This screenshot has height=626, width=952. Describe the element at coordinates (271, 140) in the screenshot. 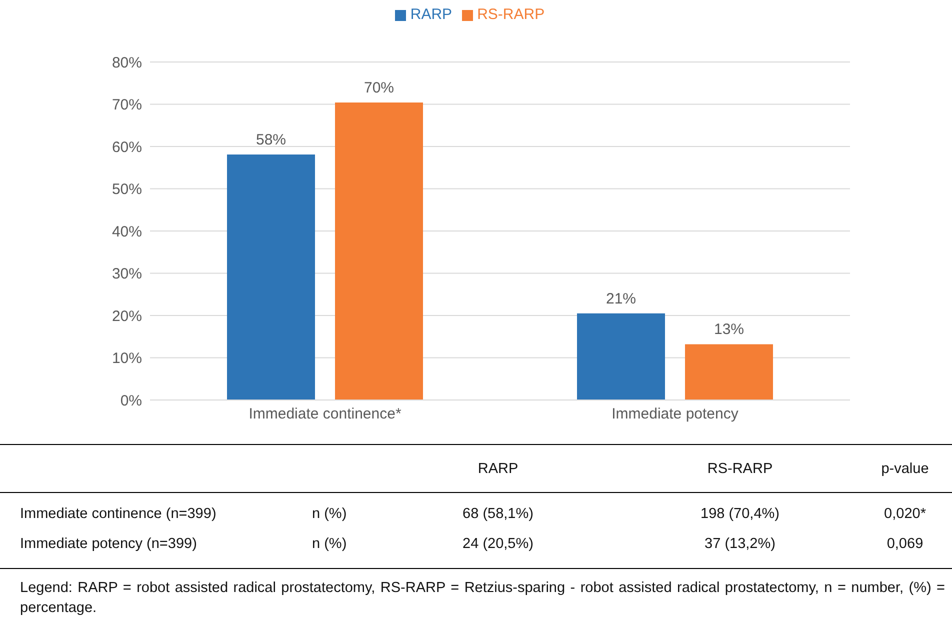

I see `data-label: 58%` at that location.